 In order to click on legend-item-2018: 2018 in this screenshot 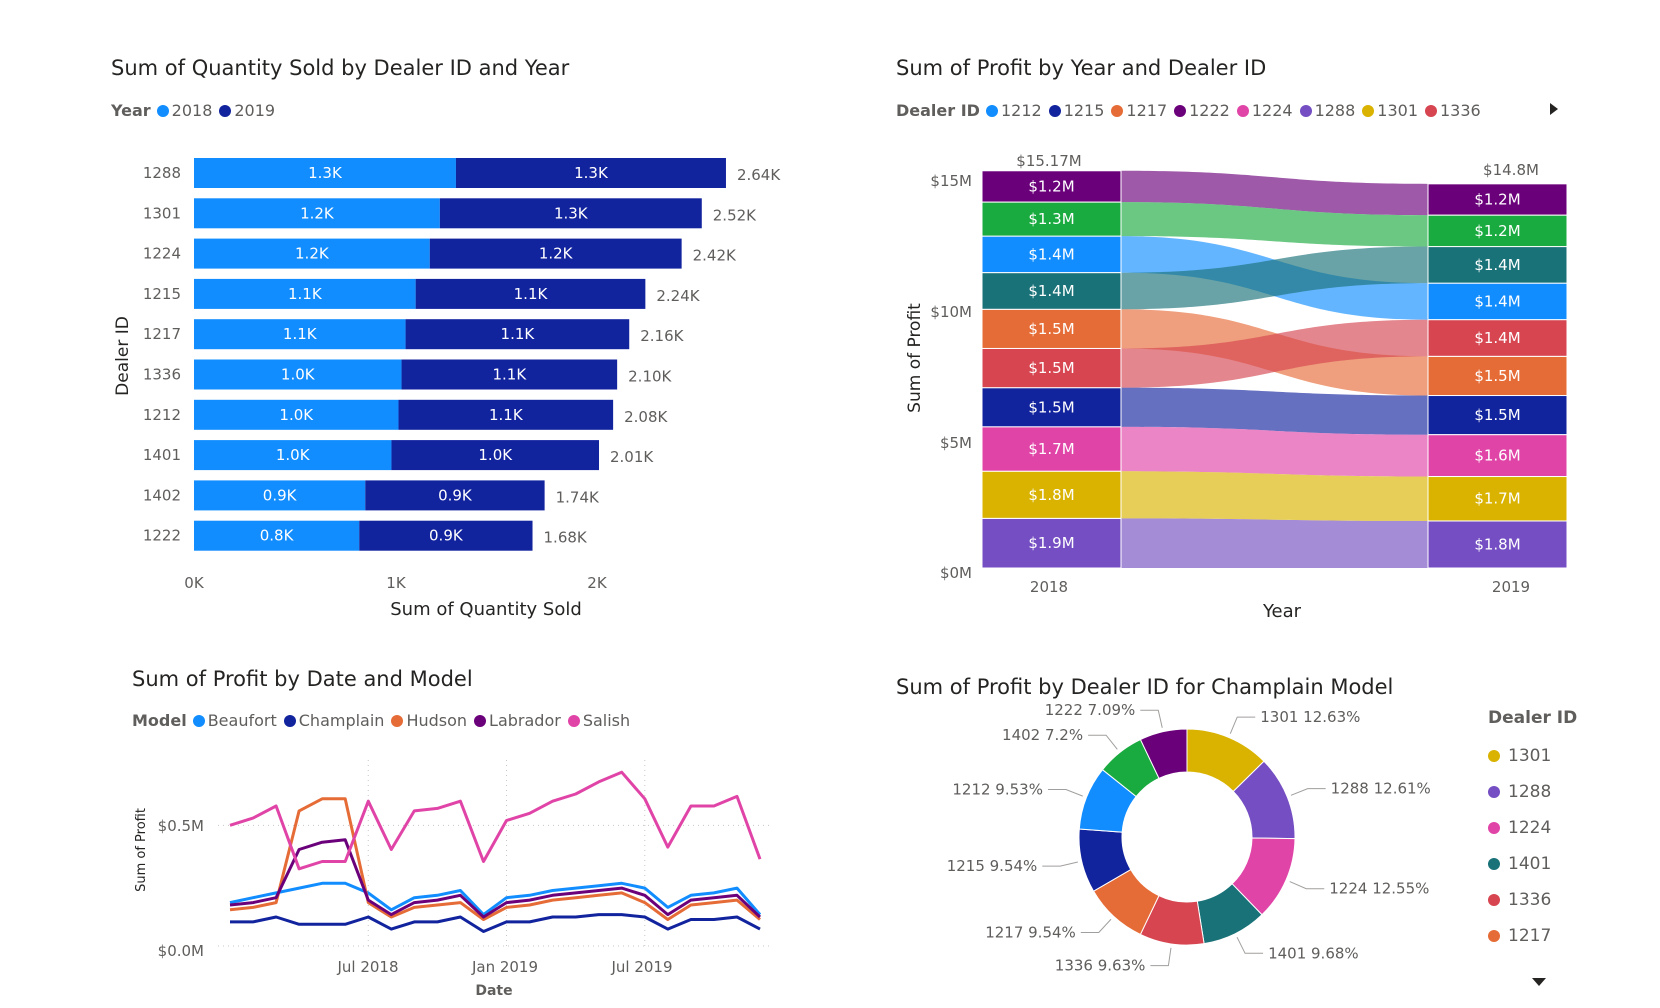, I will do `click(184, 110)`.